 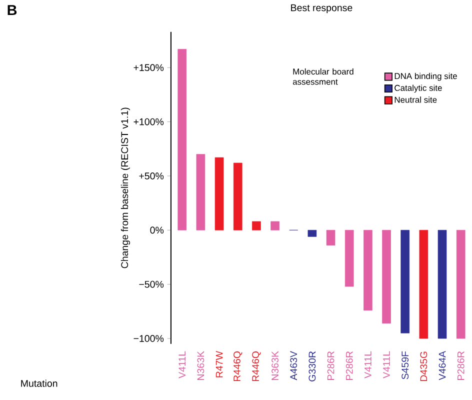 What do you see at coordinates (418, 88) in the screenshot?
I see `legend-label: Catalytic site` at bounding box center [418, 88].